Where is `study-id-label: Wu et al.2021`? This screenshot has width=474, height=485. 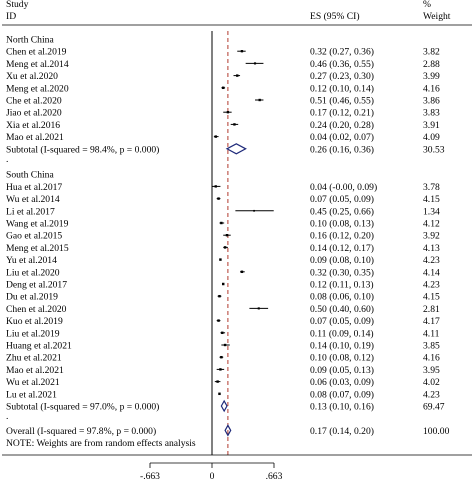 study-id-label: Wu et al.2021 is located at coordinates (33, 382).